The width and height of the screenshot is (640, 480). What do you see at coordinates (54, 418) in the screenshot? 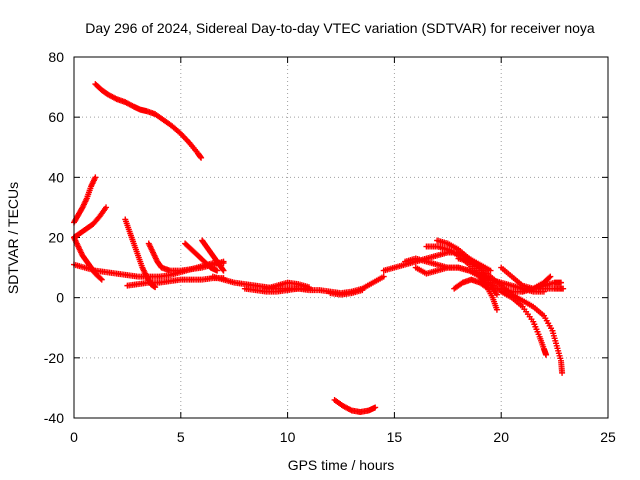
I see `y-tick-label: -40` at bounding box center [54, 418].